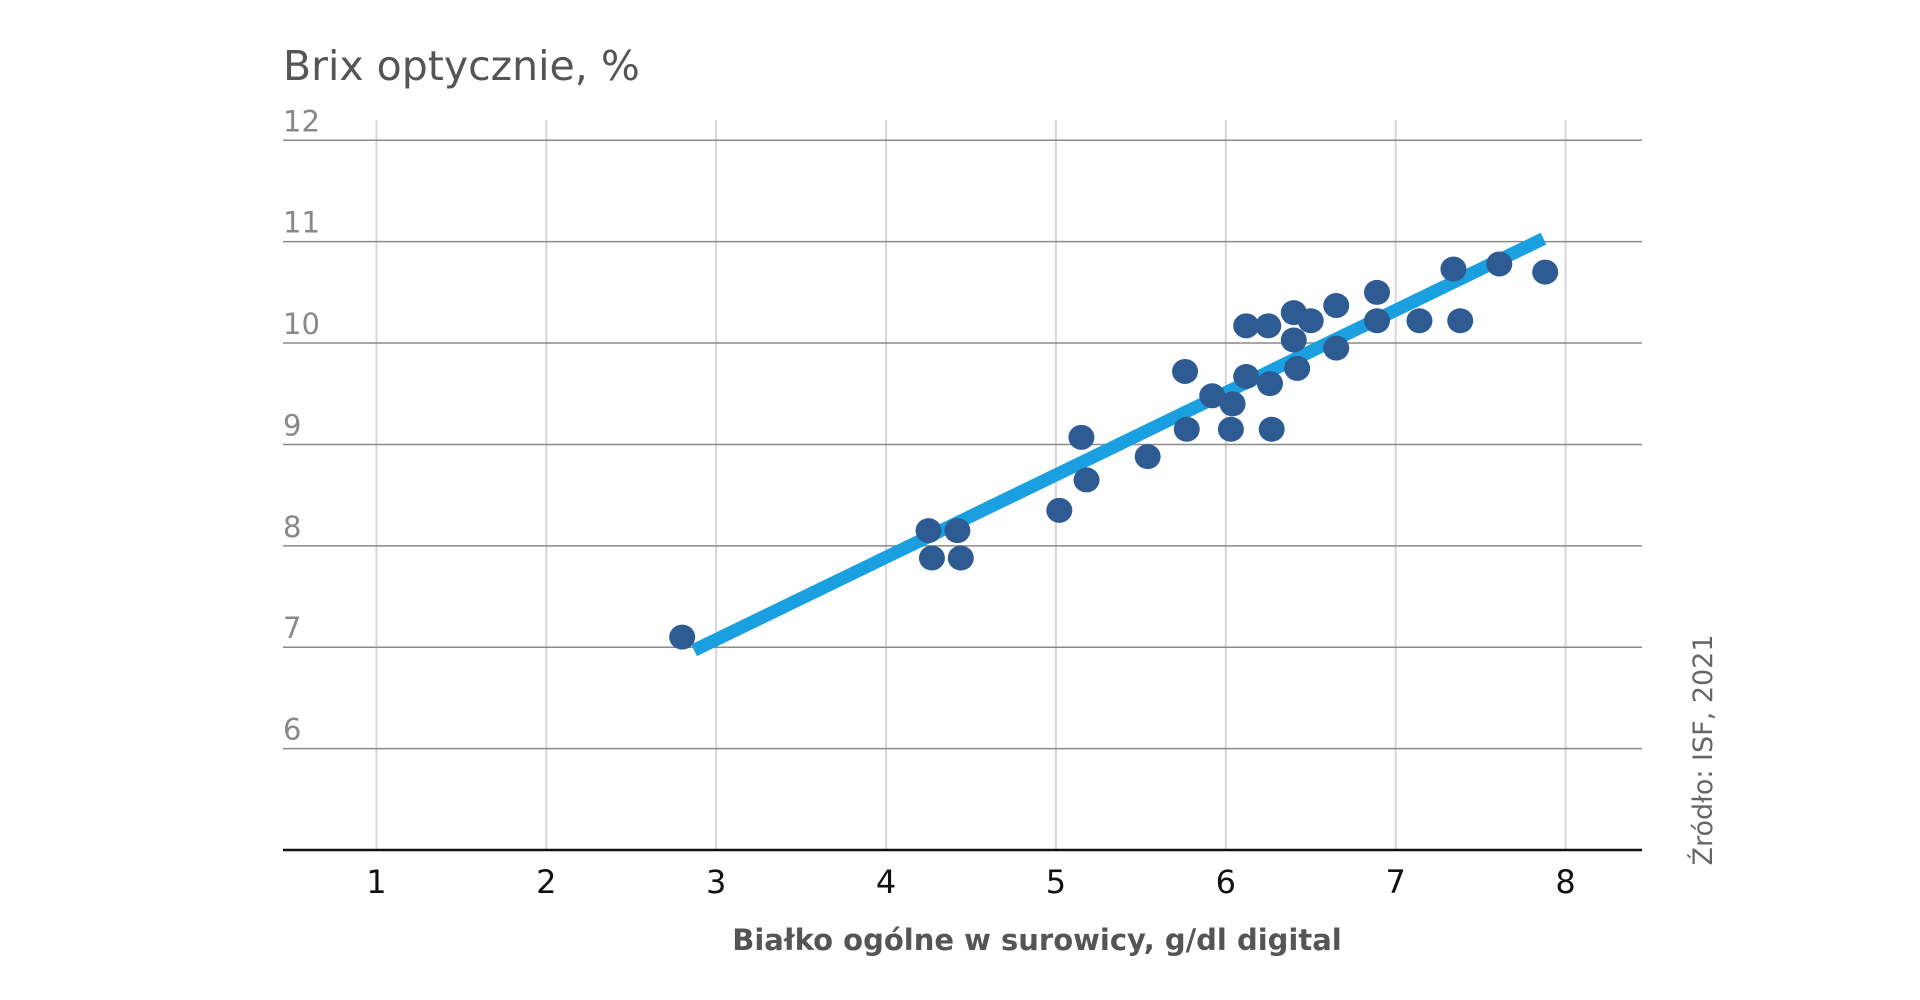 Image resolution: width=1920 pixels, height=1000 pixels. Describe the element at coordinates (376, 882) in the screenshot. I see `x-tick-label-1: 1` at that location.